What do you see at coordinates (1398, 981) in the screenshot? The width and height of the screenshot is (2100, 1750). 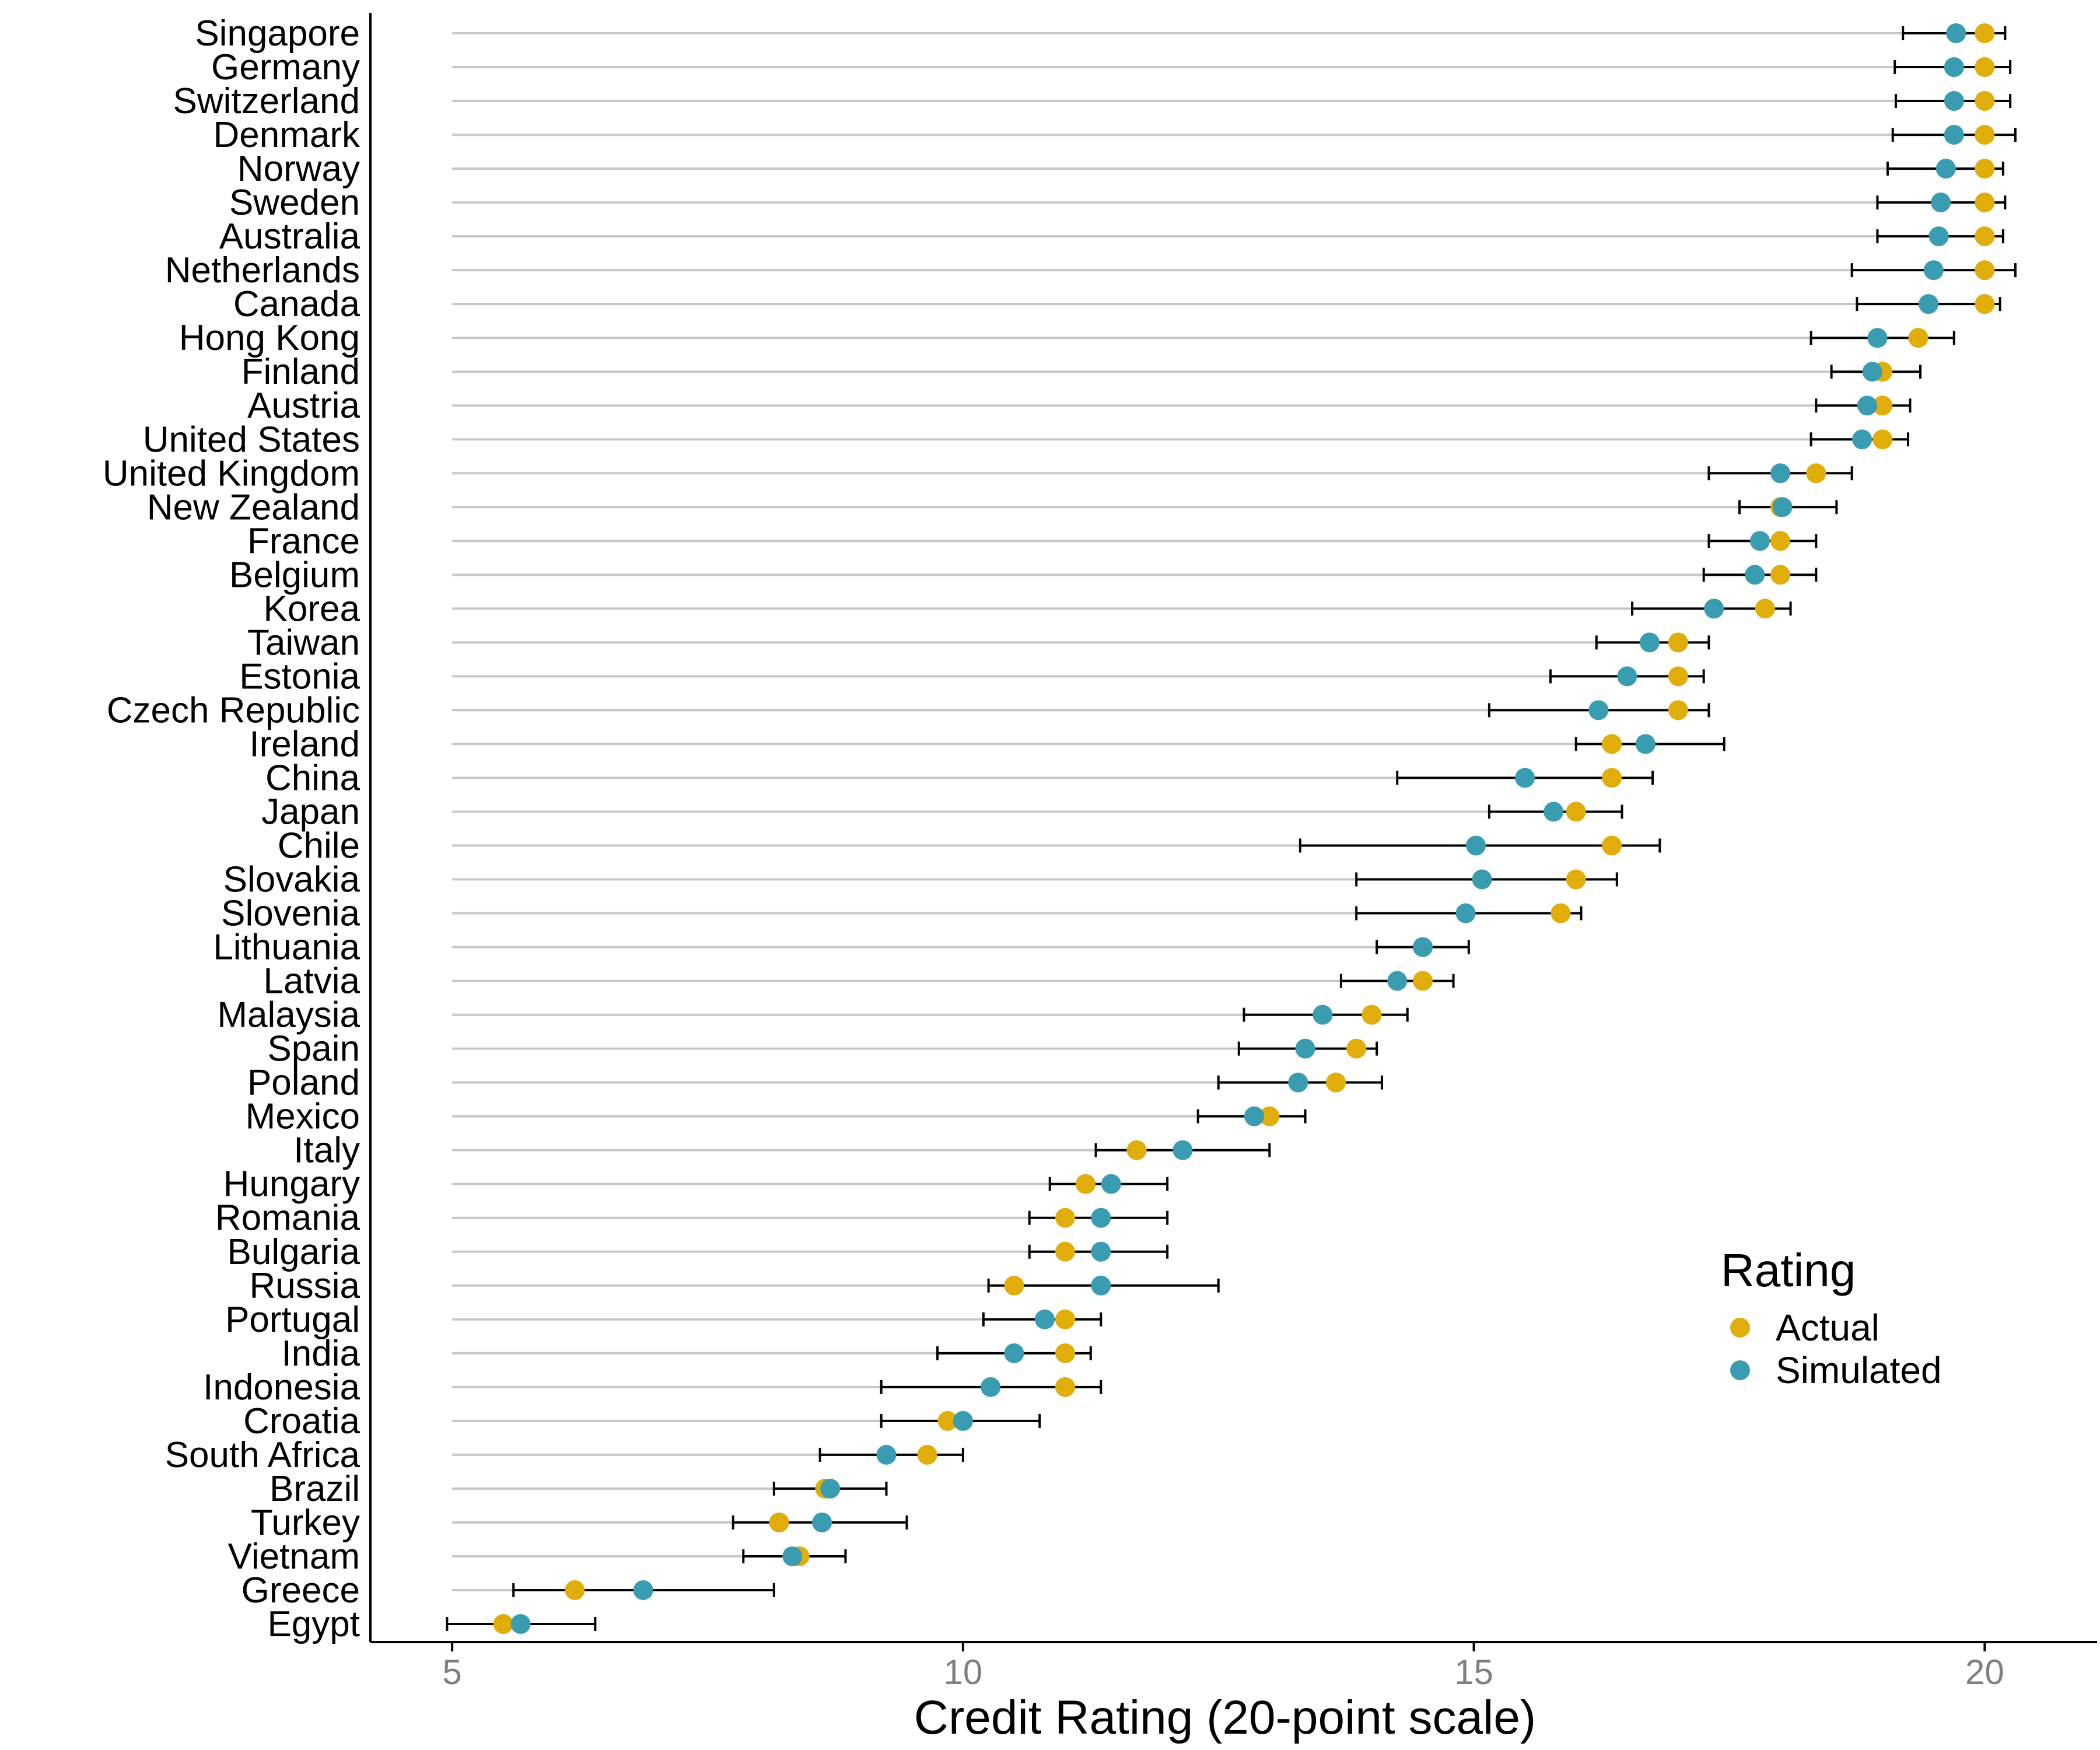 I see `point-simulated-latvia` at bounding box center [1398, 981].